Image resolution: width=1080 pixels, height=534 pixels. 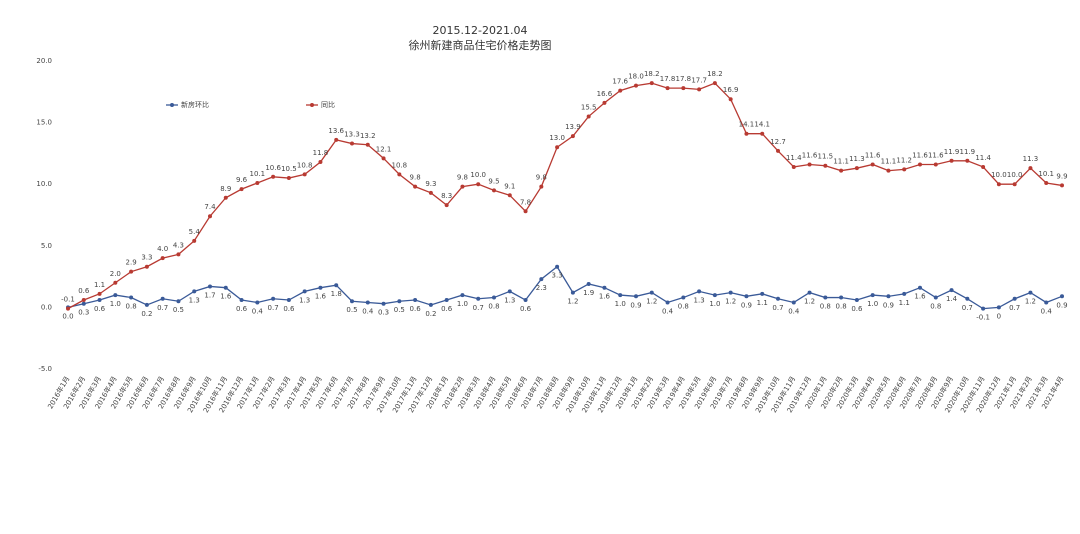 What do you see at coordinates (46, 307) in the screenshot?
I see `y-tick-label: 0.0` at bounding box center [46, 307].